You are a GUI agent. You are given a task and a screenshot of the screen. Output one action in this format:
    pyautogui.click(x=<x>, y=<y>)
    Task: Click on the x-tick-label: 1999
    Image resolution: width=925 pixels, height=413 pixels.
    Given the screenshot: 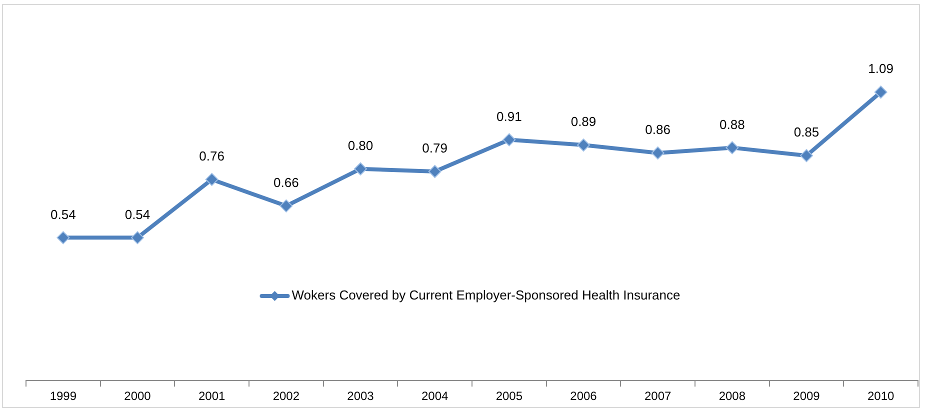 What is the action you would take?
    pyautogui.click(x=63, y=396)
    